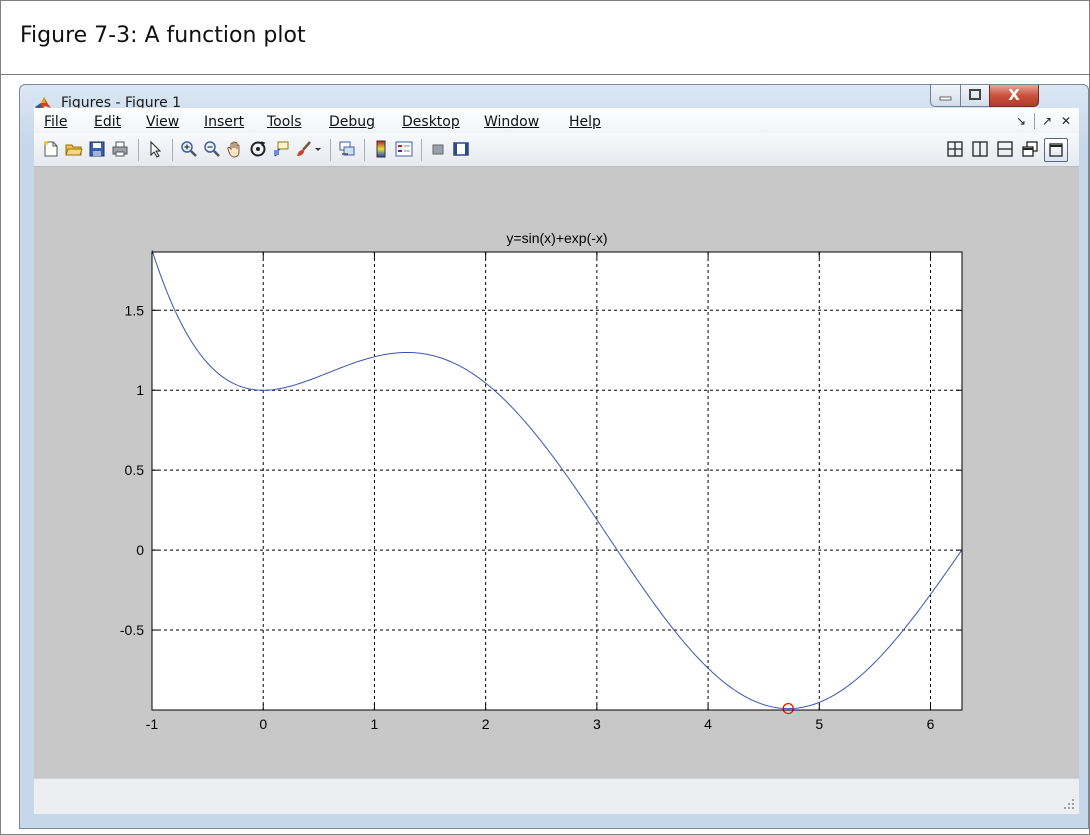 This screenshot has width=1090, height=835. Describe the element at coordinates (263, 724) in the screenshot. I see `x-tick-label: 0` at that location.